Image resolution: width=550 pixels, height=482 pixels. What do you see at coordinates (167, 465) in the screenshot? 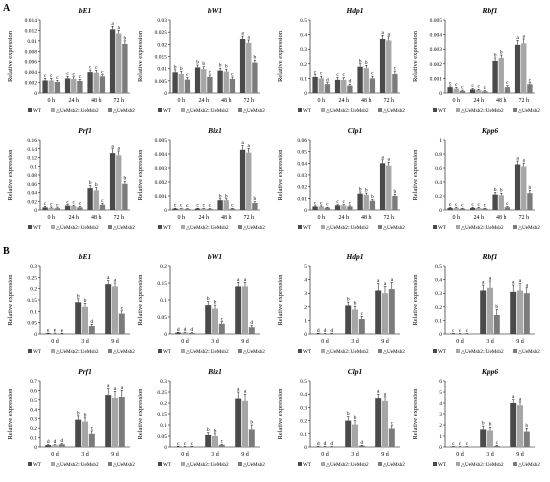
I see `chart-13-legend-label: WT` at bounding box center [167, 465].